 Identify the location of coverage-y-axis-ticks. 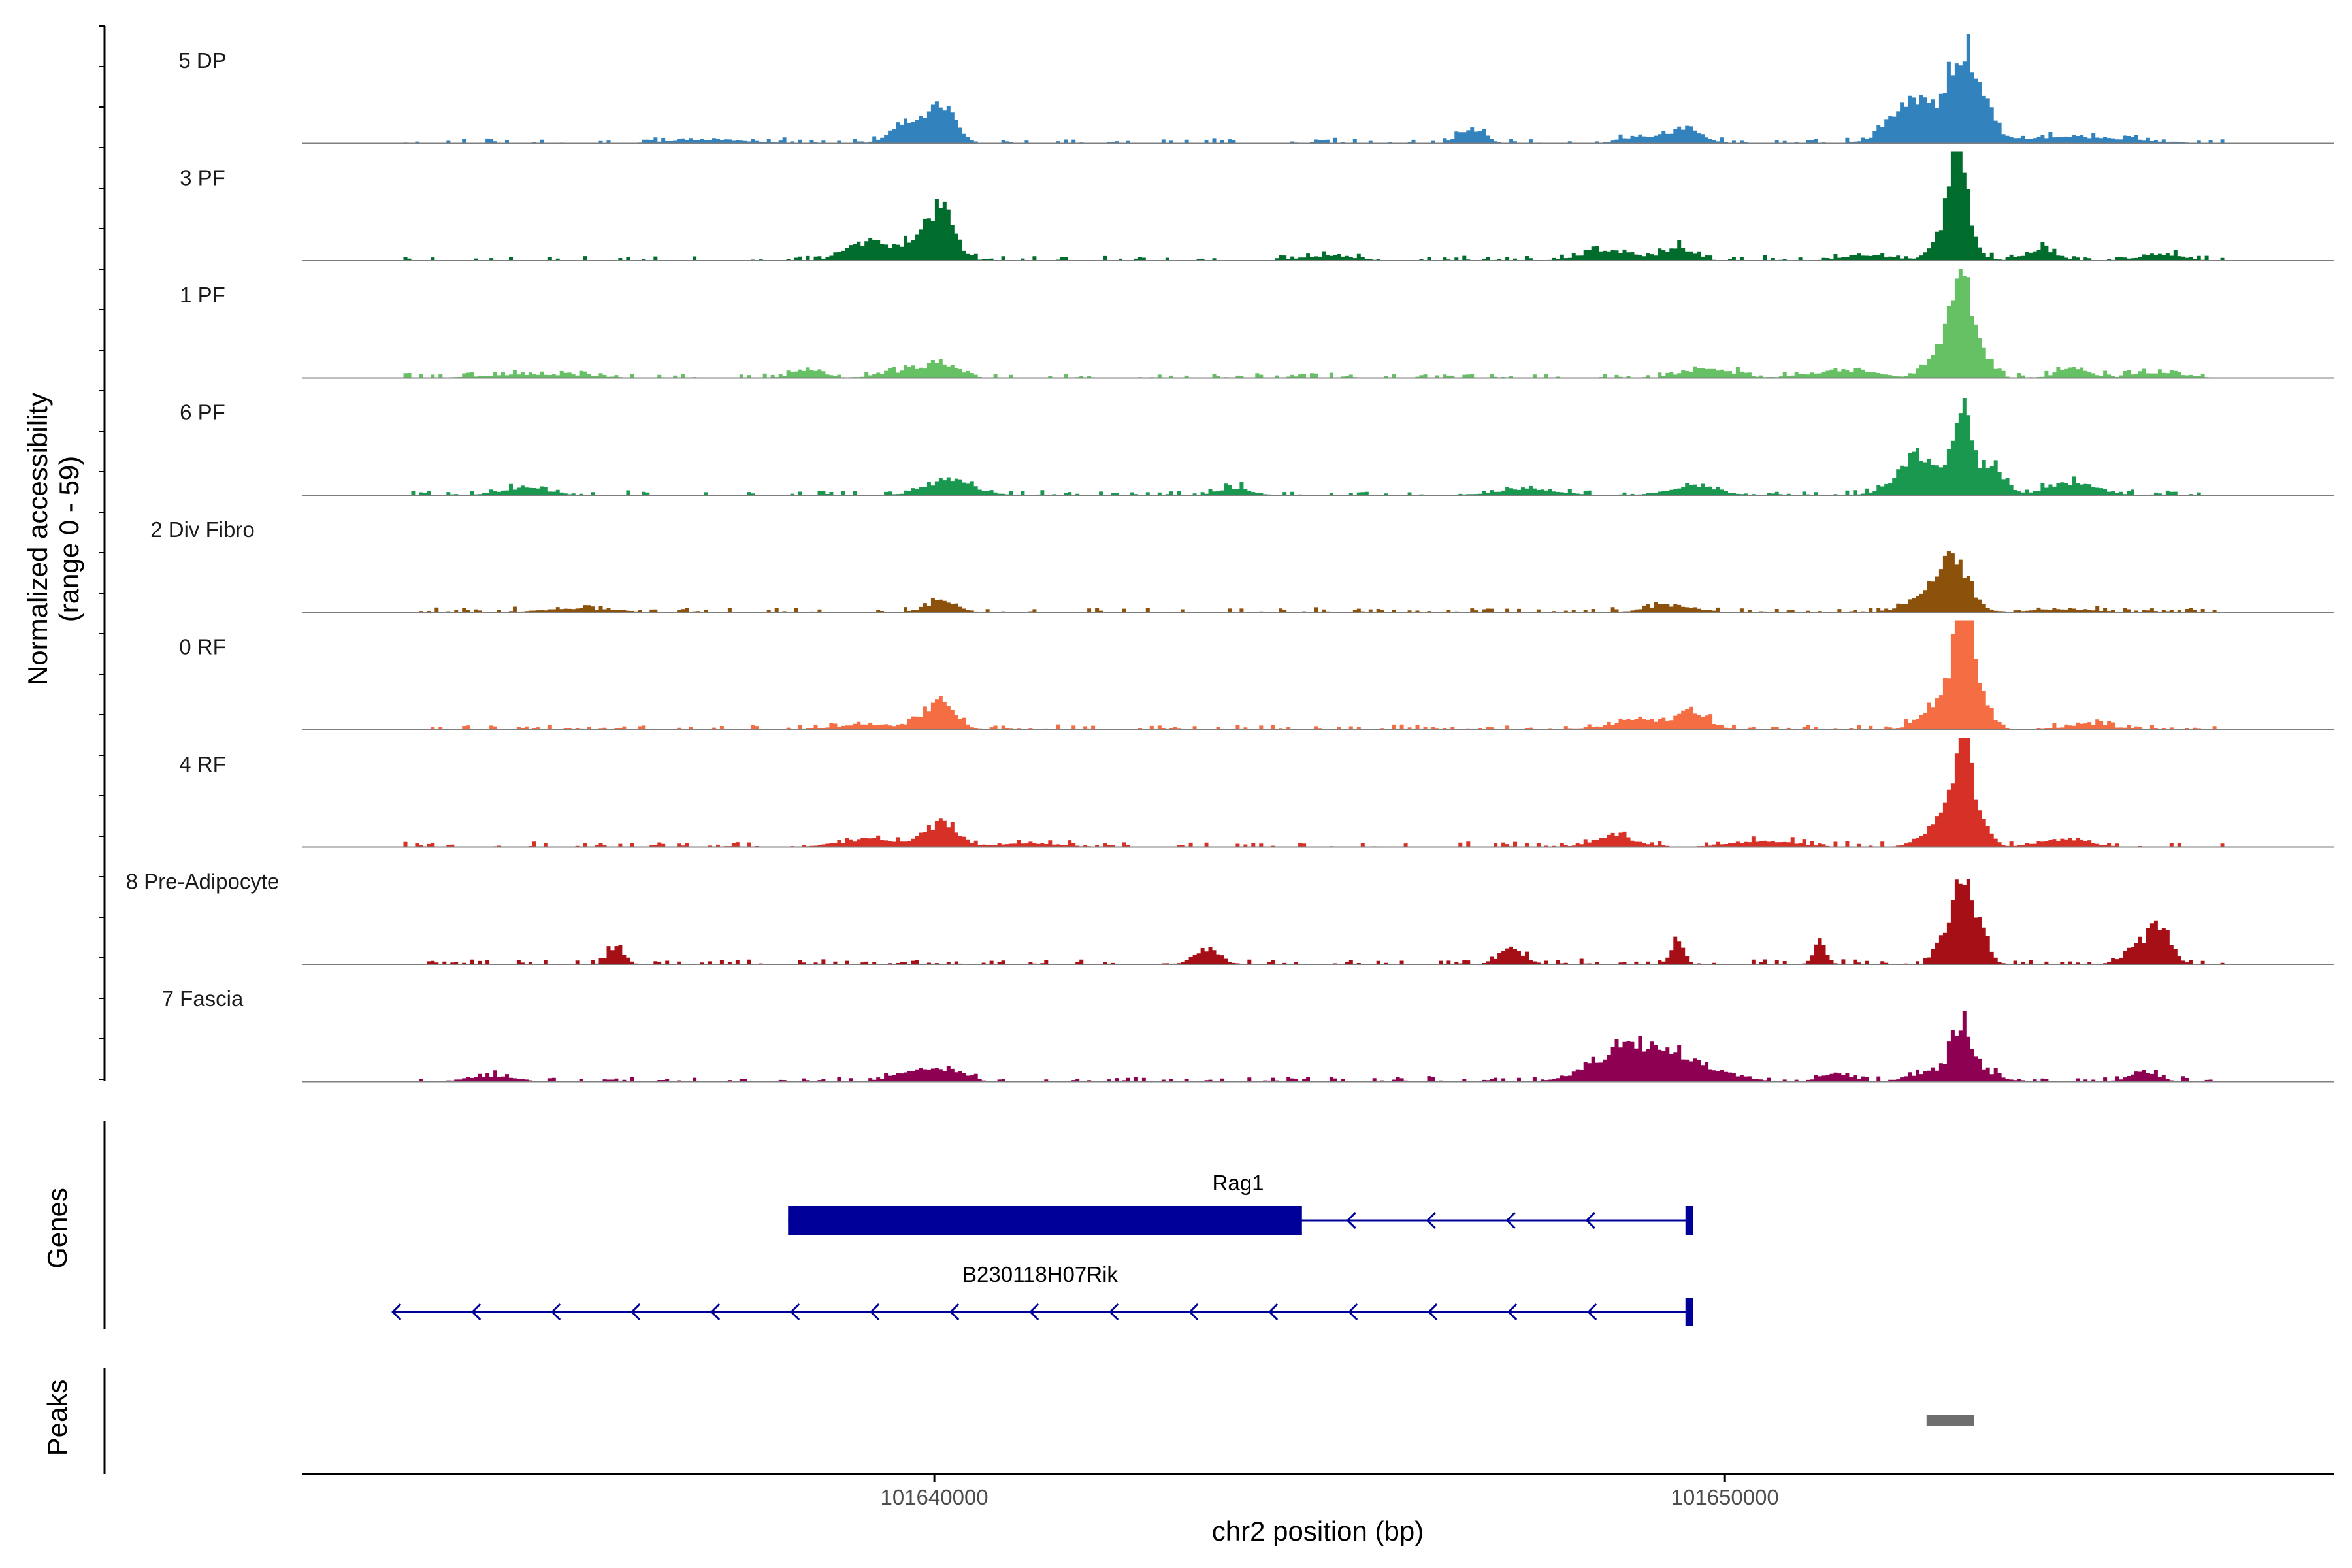
(102, 552).